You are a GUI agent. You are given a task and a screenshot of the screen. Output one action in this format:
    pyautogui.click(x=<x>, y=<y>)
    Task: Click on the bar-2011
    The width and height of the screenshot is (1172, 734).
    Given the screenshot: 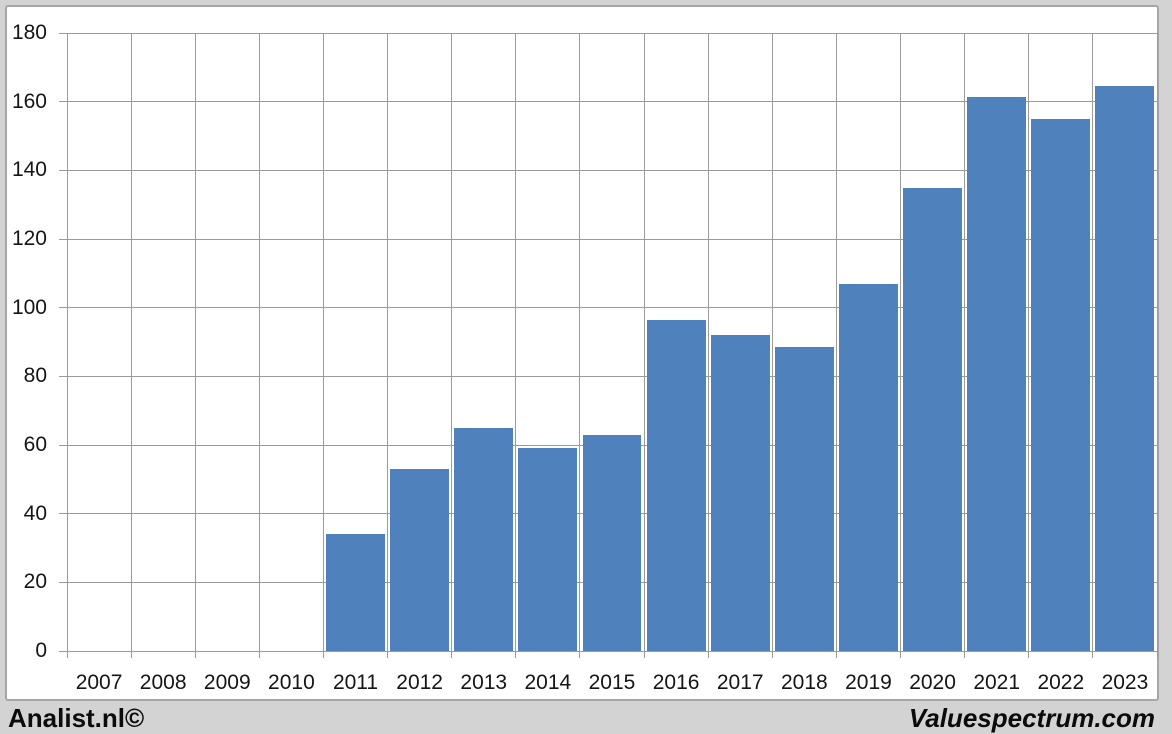 What is the action you would take?
    pyautogui.click(x=355, y=592)
    